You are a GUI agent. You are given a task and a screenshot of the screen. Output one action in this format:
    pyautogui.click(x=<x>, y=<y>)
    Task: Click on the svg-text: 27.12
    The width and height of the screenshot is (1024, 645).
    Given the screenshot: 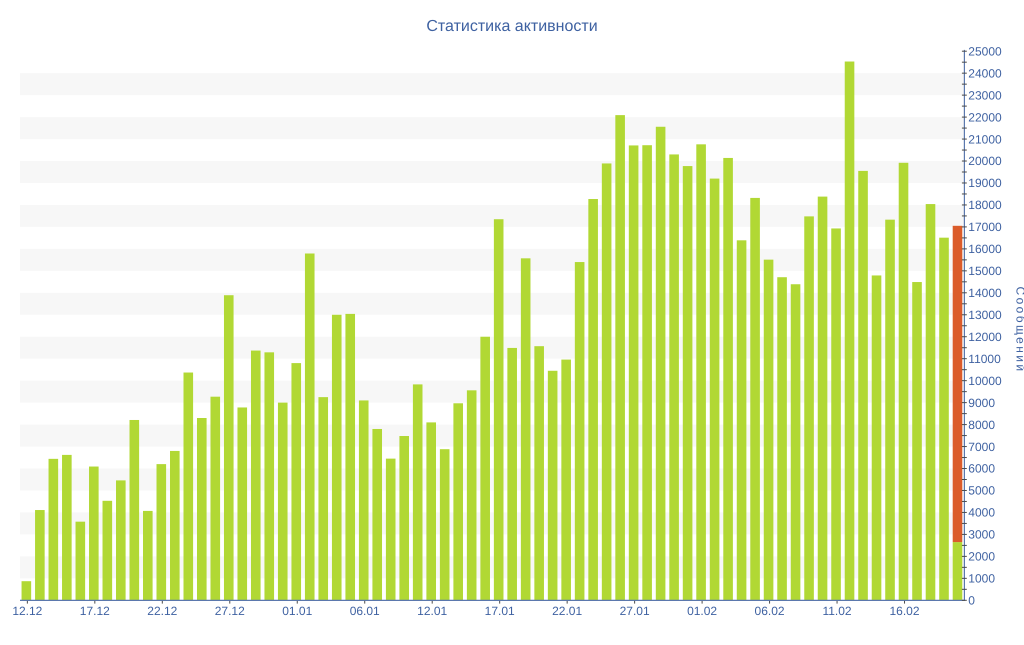 What is the action you would take?
    pyautogui.click(x=230, y=611)
    